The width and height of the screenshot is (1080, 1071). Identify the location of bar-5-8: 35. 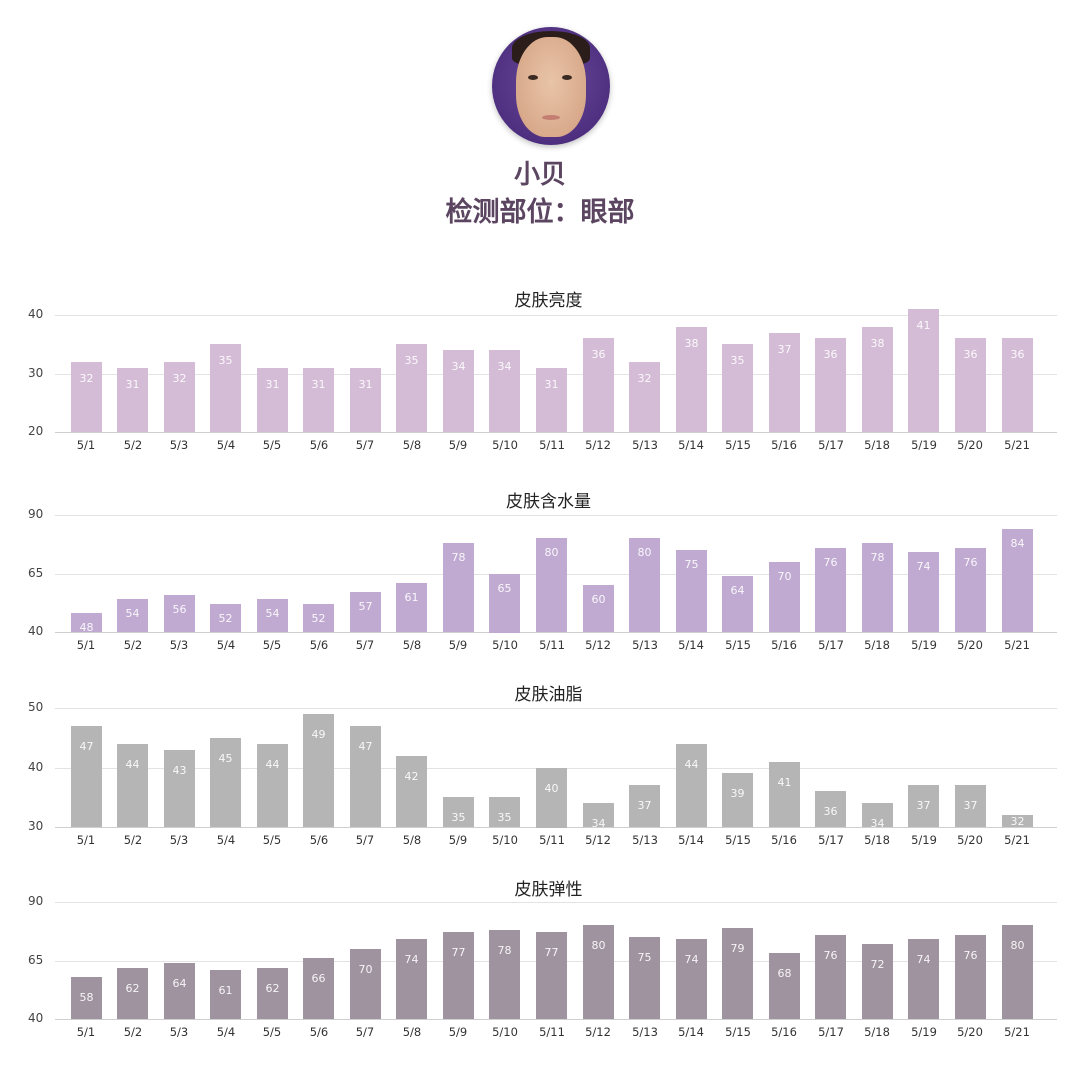
(411, 388).